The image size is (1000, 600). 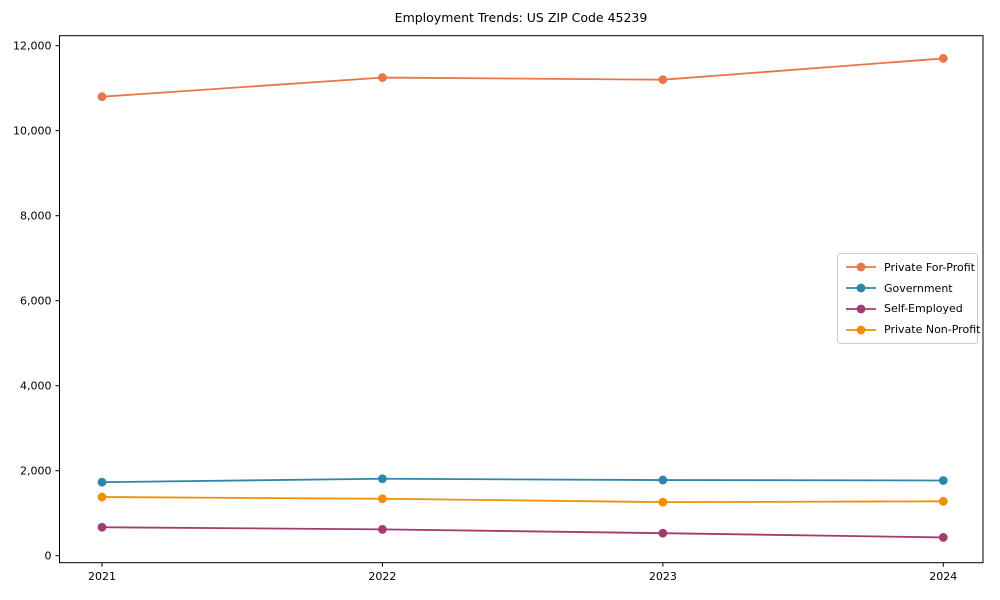 What do you see at coordinates (36, 301) in the screenshot?
I see `y-axis-tick-label: 6,000` at bounding box center [36, 301].